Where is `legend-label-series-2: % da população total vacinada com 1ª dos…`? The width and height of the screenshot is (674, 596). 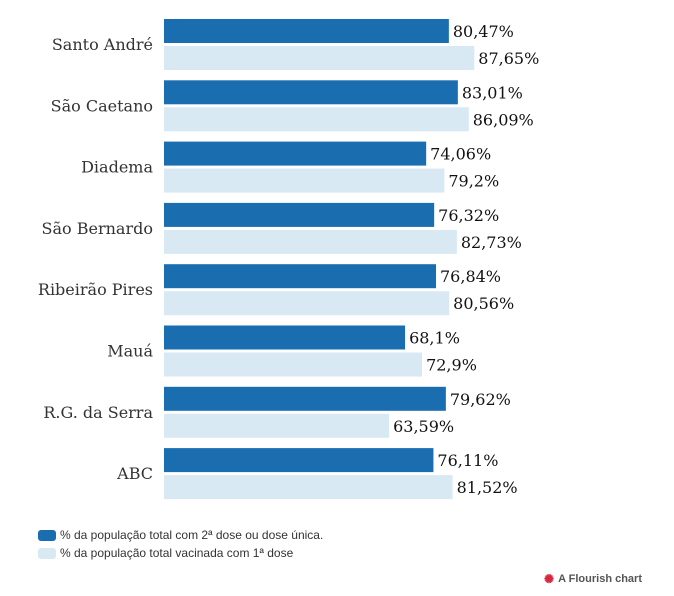 legend-label-series-2: % da população total vacinada com 1ª dos… is located at coordinates (177, 553).